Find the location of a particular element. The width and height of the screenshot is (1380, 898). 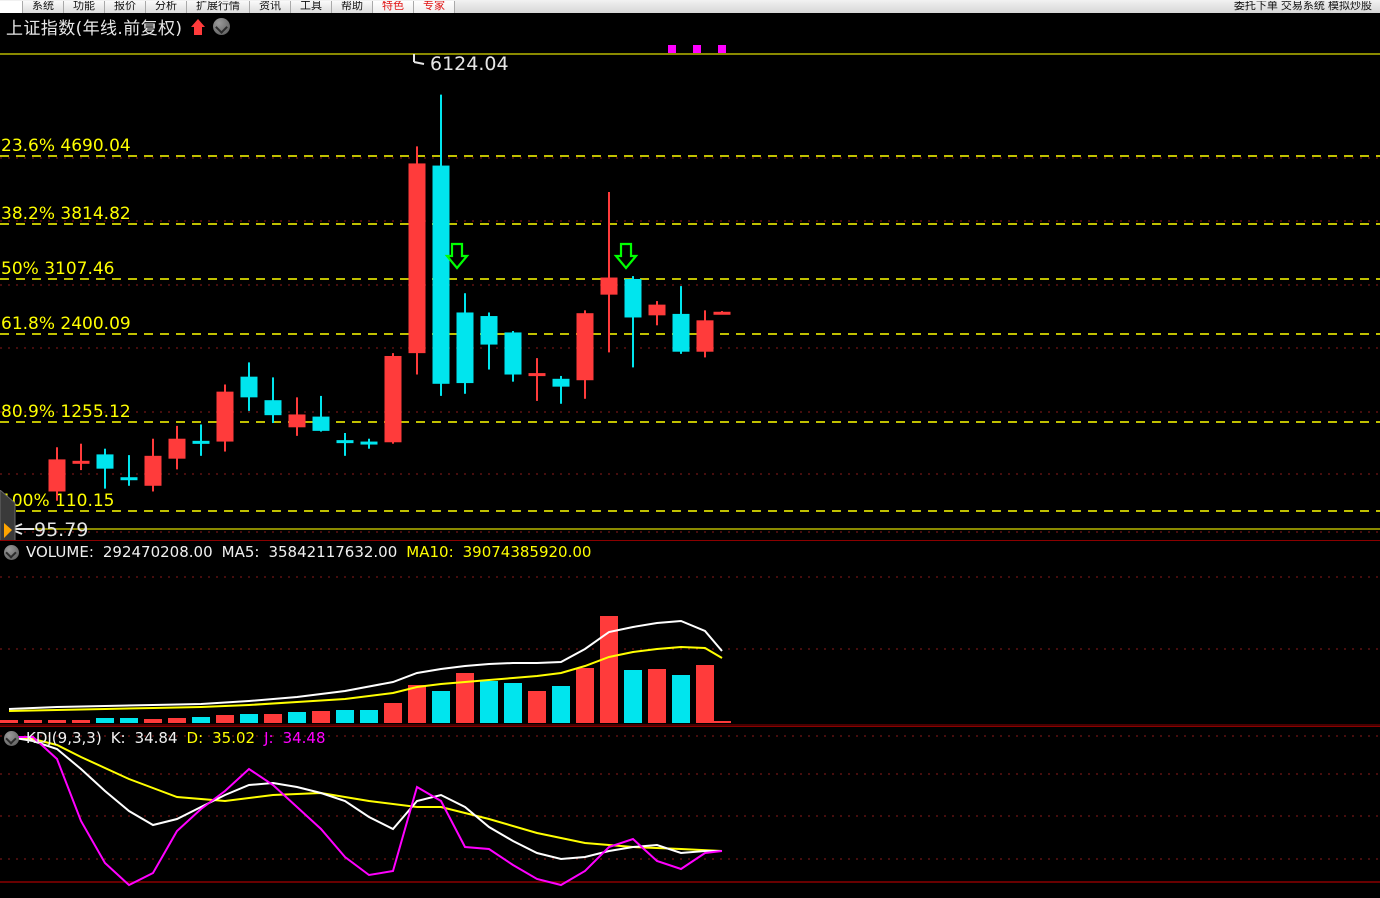

volume-ma5-line is located at coordinates (365, 664).